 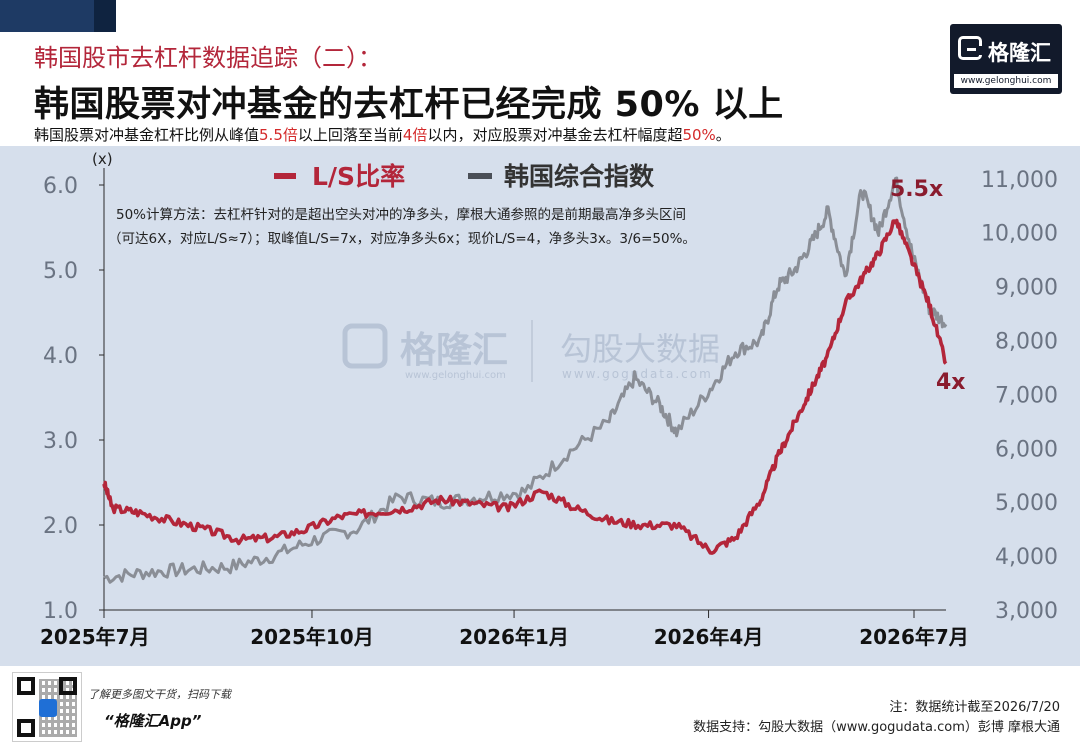 What do you see at coordinates (105, 16) in the screenshot?
I see `corner-accent` at bounding box center [105, 16].